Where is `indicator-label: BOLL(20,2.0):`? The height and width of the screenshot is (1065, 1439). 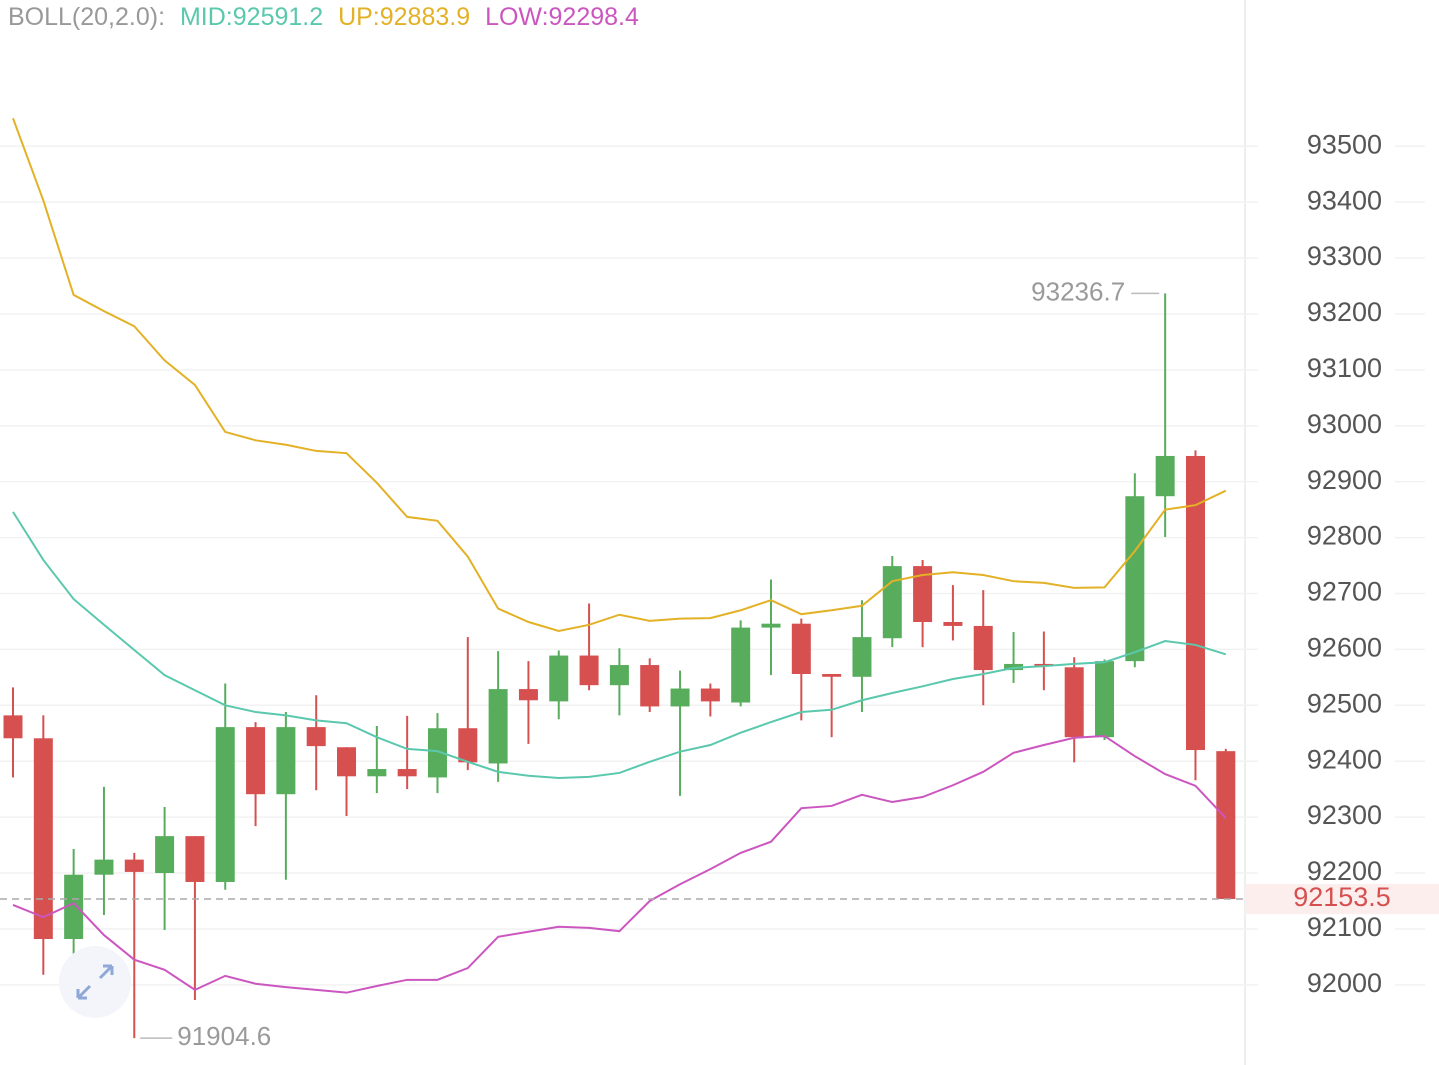 indicator-label: BOLL(20,2.0): is located at coordinates (86, 17).